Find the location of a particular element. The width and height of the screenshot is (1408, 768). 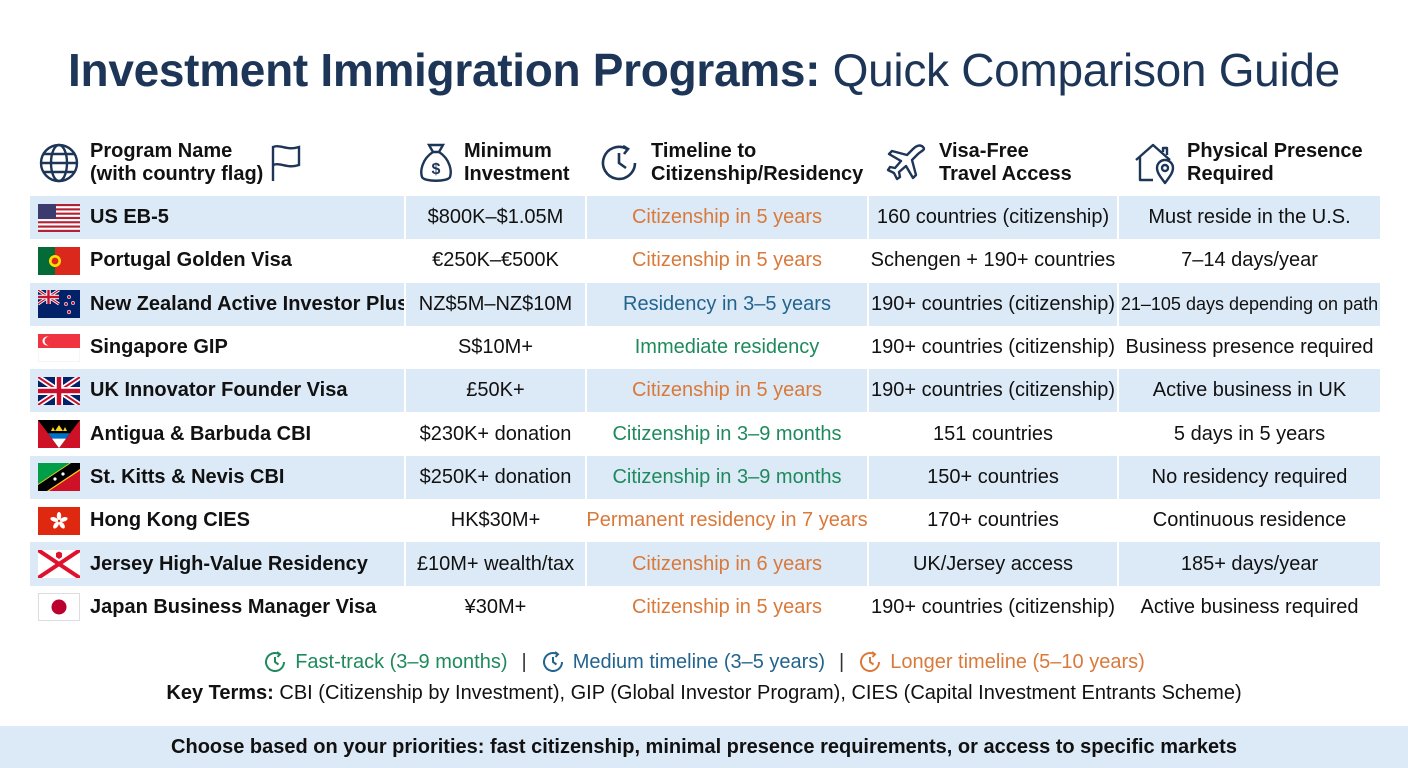

new-zealand-flag-icon is located at coordinates (59, 304).